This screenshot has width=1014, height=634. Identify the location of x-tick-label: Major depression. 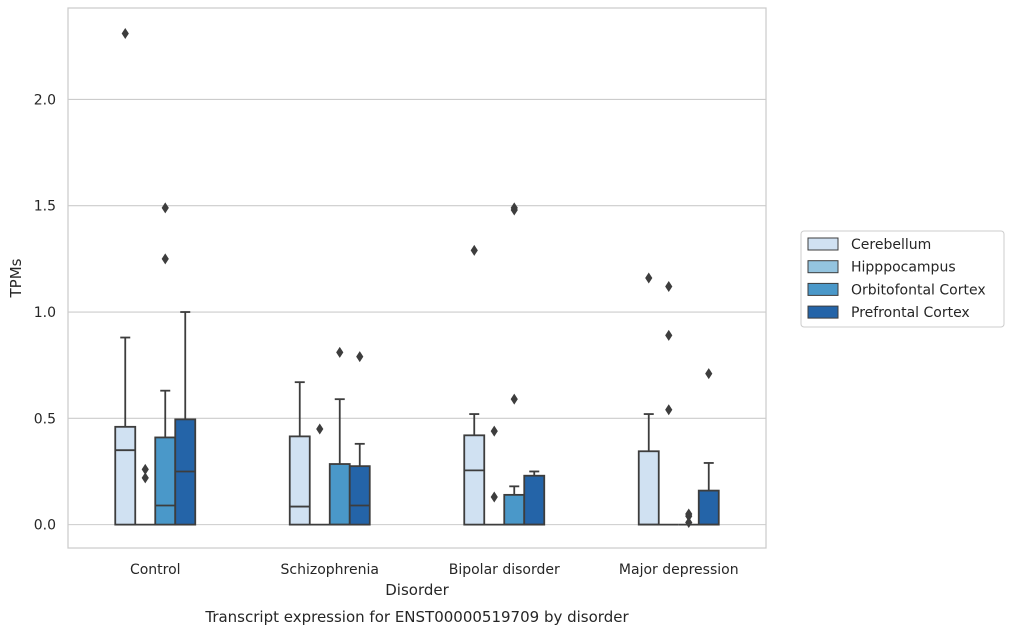
(679, 570).